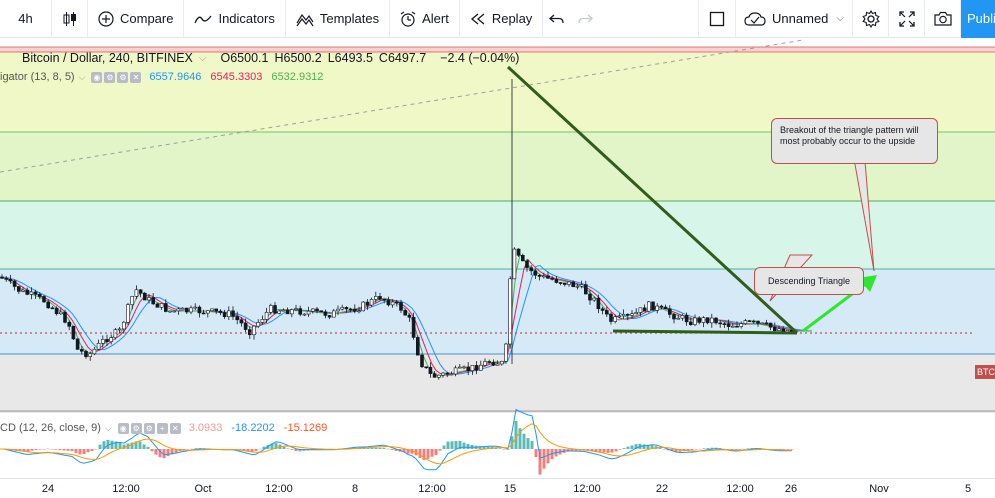  I want to click on plus-icon: +, so click(162, 428).